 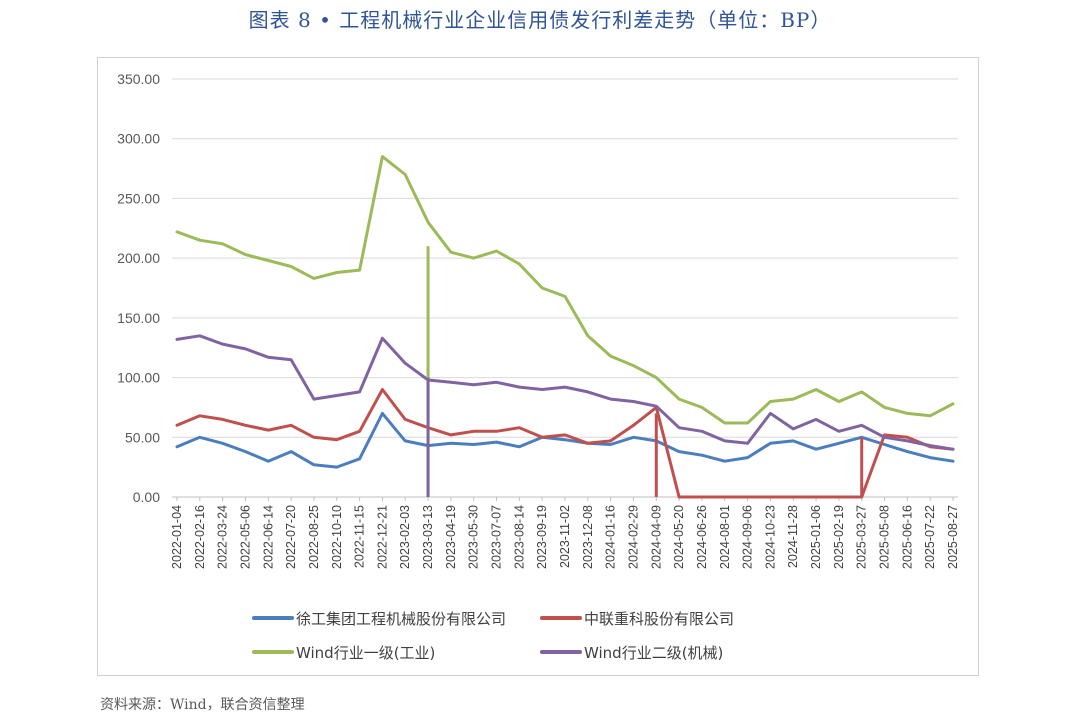 I want to click on y-tick-label: 0.00, so click(x=146, y=497).